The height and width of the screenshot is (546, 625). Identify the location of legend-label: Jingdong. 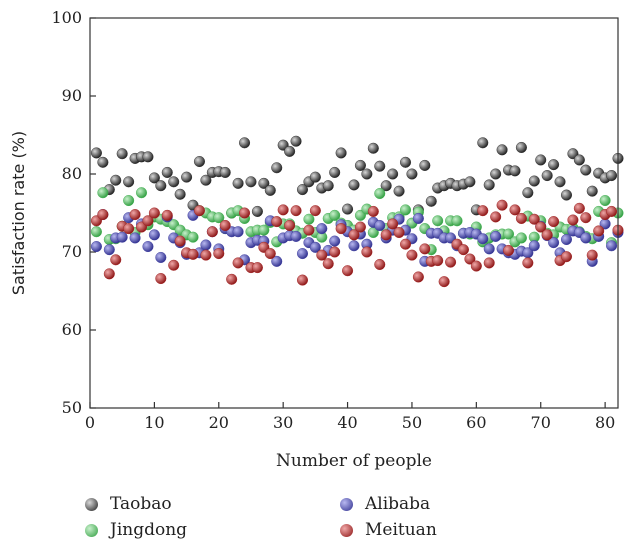
(149, 530).